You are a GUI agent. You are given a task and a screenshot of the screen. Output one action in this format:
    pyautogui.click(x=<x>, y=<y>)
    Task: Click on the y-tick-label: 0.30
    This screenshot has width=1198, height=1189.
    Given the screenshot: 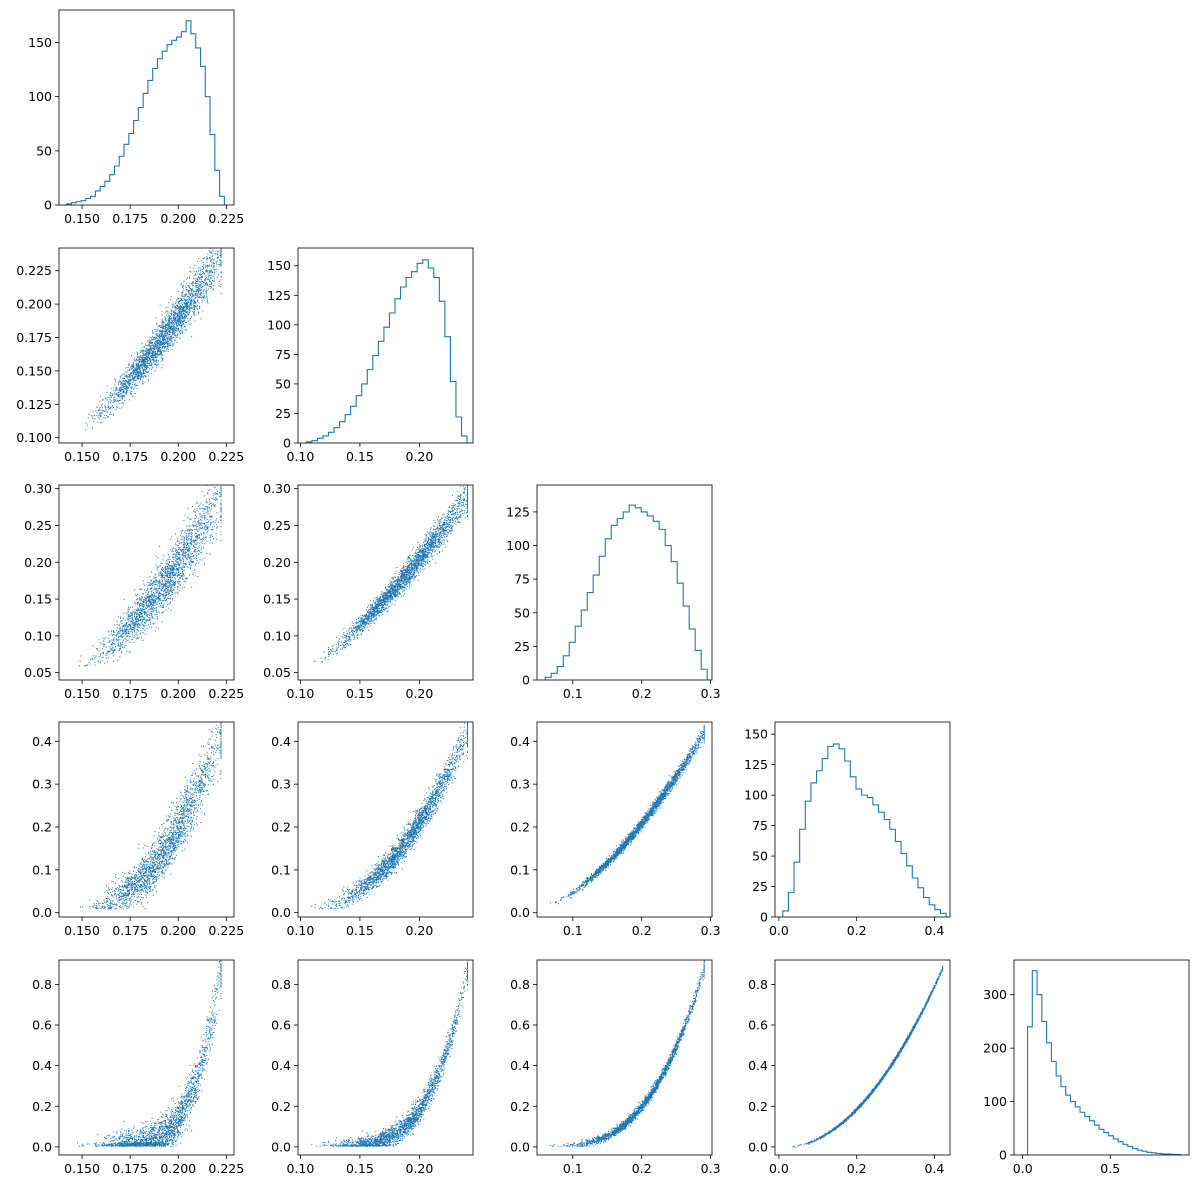 What is the action you would take?
    pyautogui.click(x=277, y=488)
    